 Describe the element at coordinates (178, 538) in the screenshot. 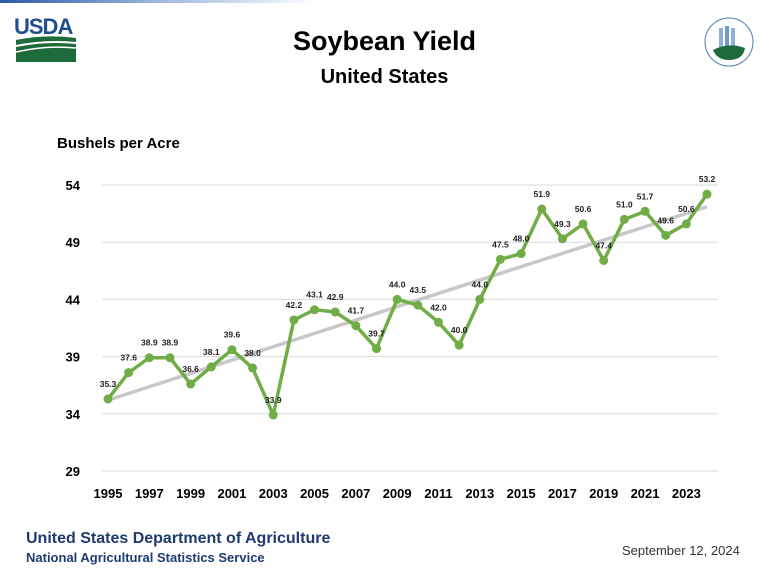

I see `footer-org: United States Department of Agriculture` at that location.